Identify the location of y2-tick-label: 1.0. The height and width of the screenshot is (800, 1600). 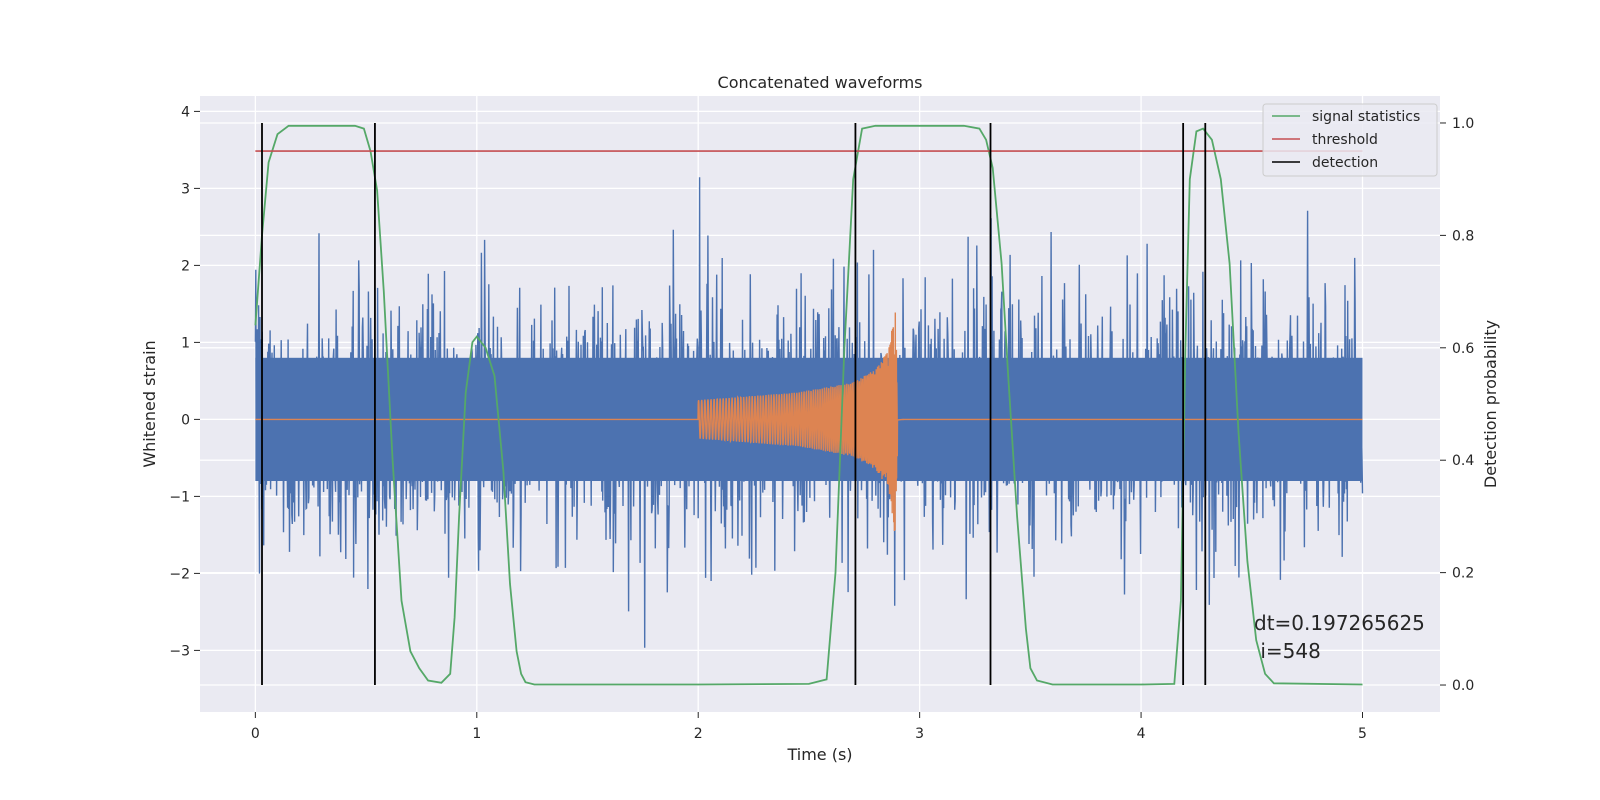
(1463, 124).